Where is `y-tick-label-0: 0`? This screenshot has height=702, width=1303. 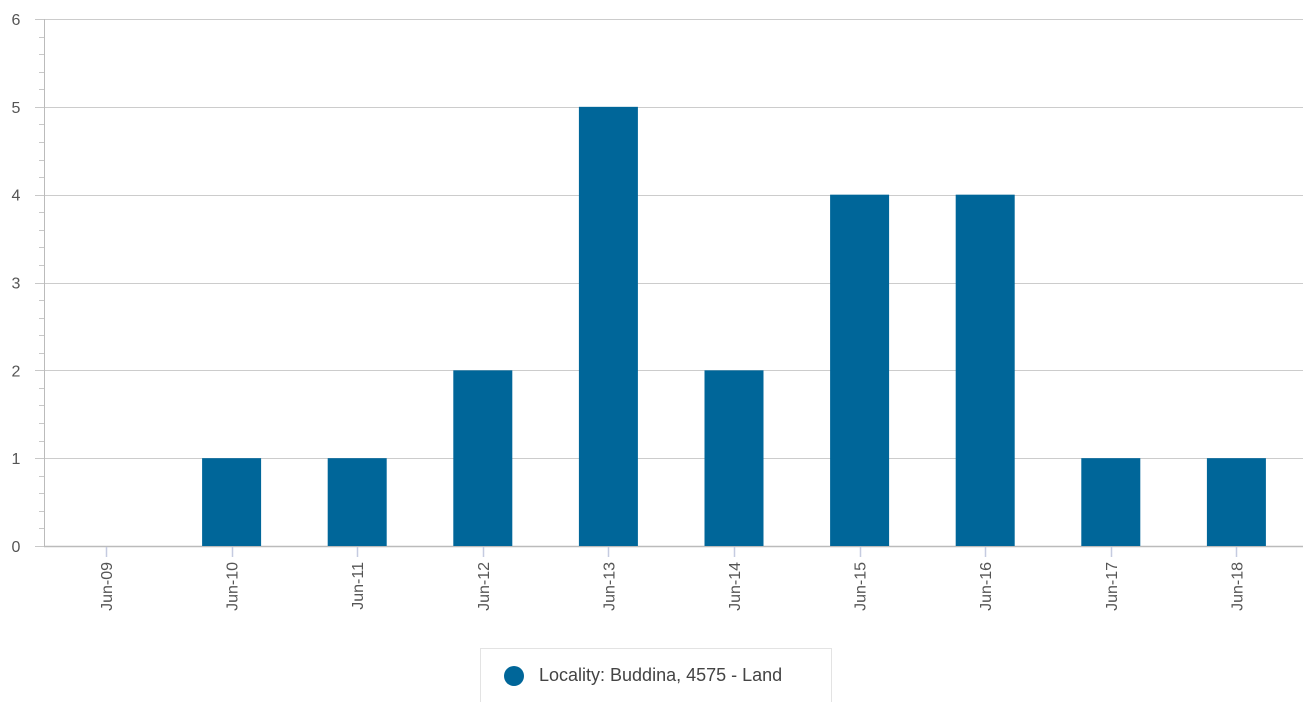
y-tick-label-0: 0 is located at coordinates (16, 547).